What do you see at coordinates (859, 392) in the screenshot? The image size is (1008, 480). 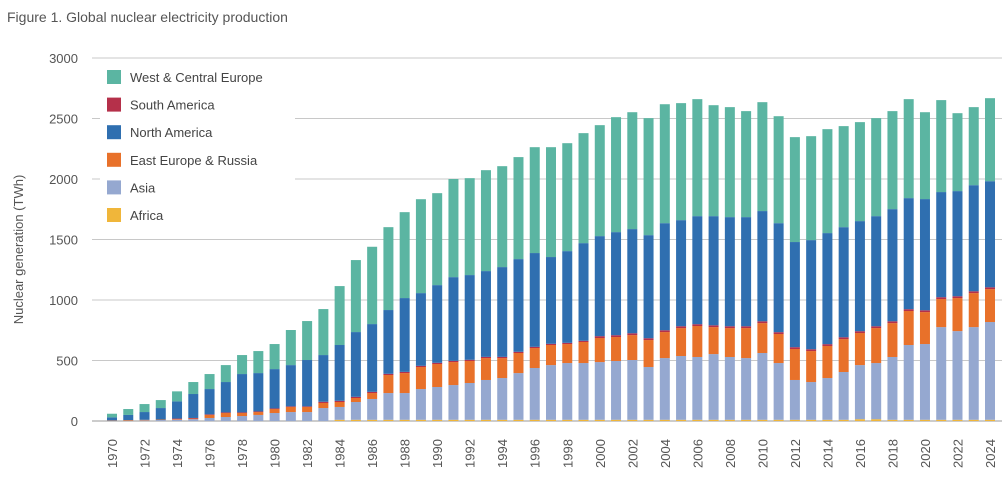 I see `bar-segment-asia-2016` at bounding box center [859, 392].